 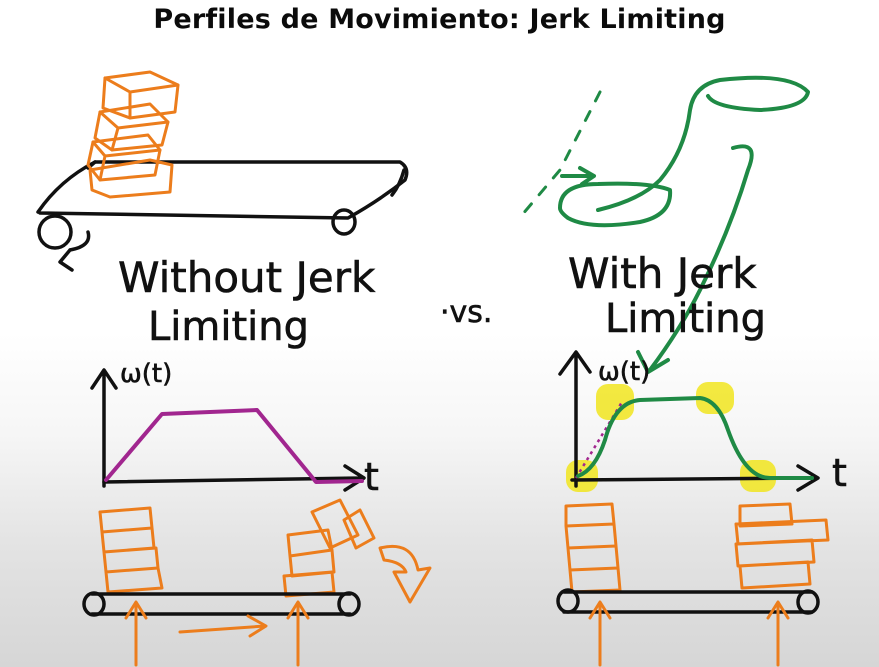 What do you see at coordinates (146, 374) in the screenshot?
I see `left-y-axis-label: ω(t)` at bounding box center [146, 374].